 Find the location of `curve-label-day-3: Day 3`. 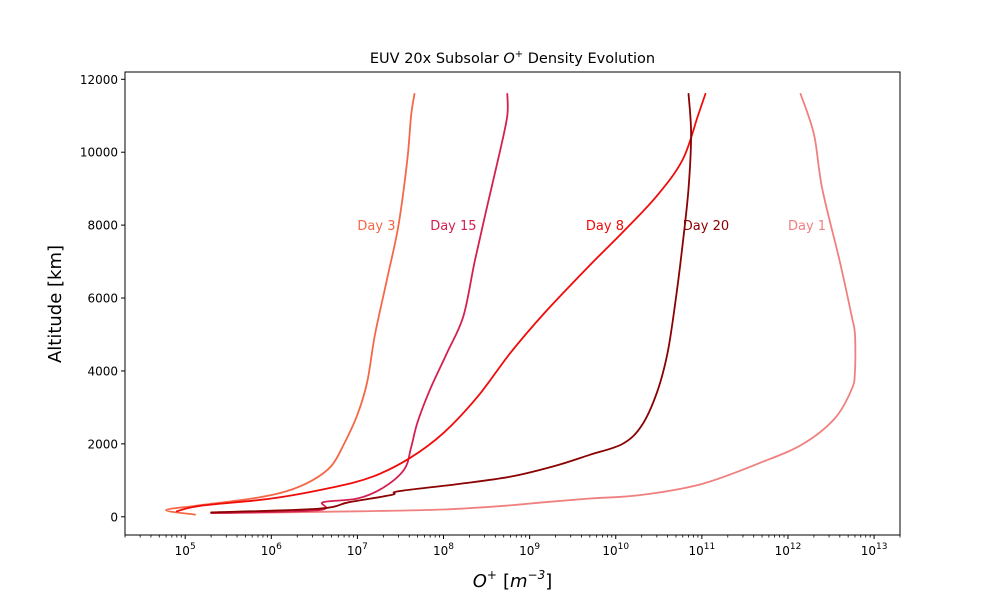

curve-label-day-3: Day 3 is located at coordinates (376, 226).